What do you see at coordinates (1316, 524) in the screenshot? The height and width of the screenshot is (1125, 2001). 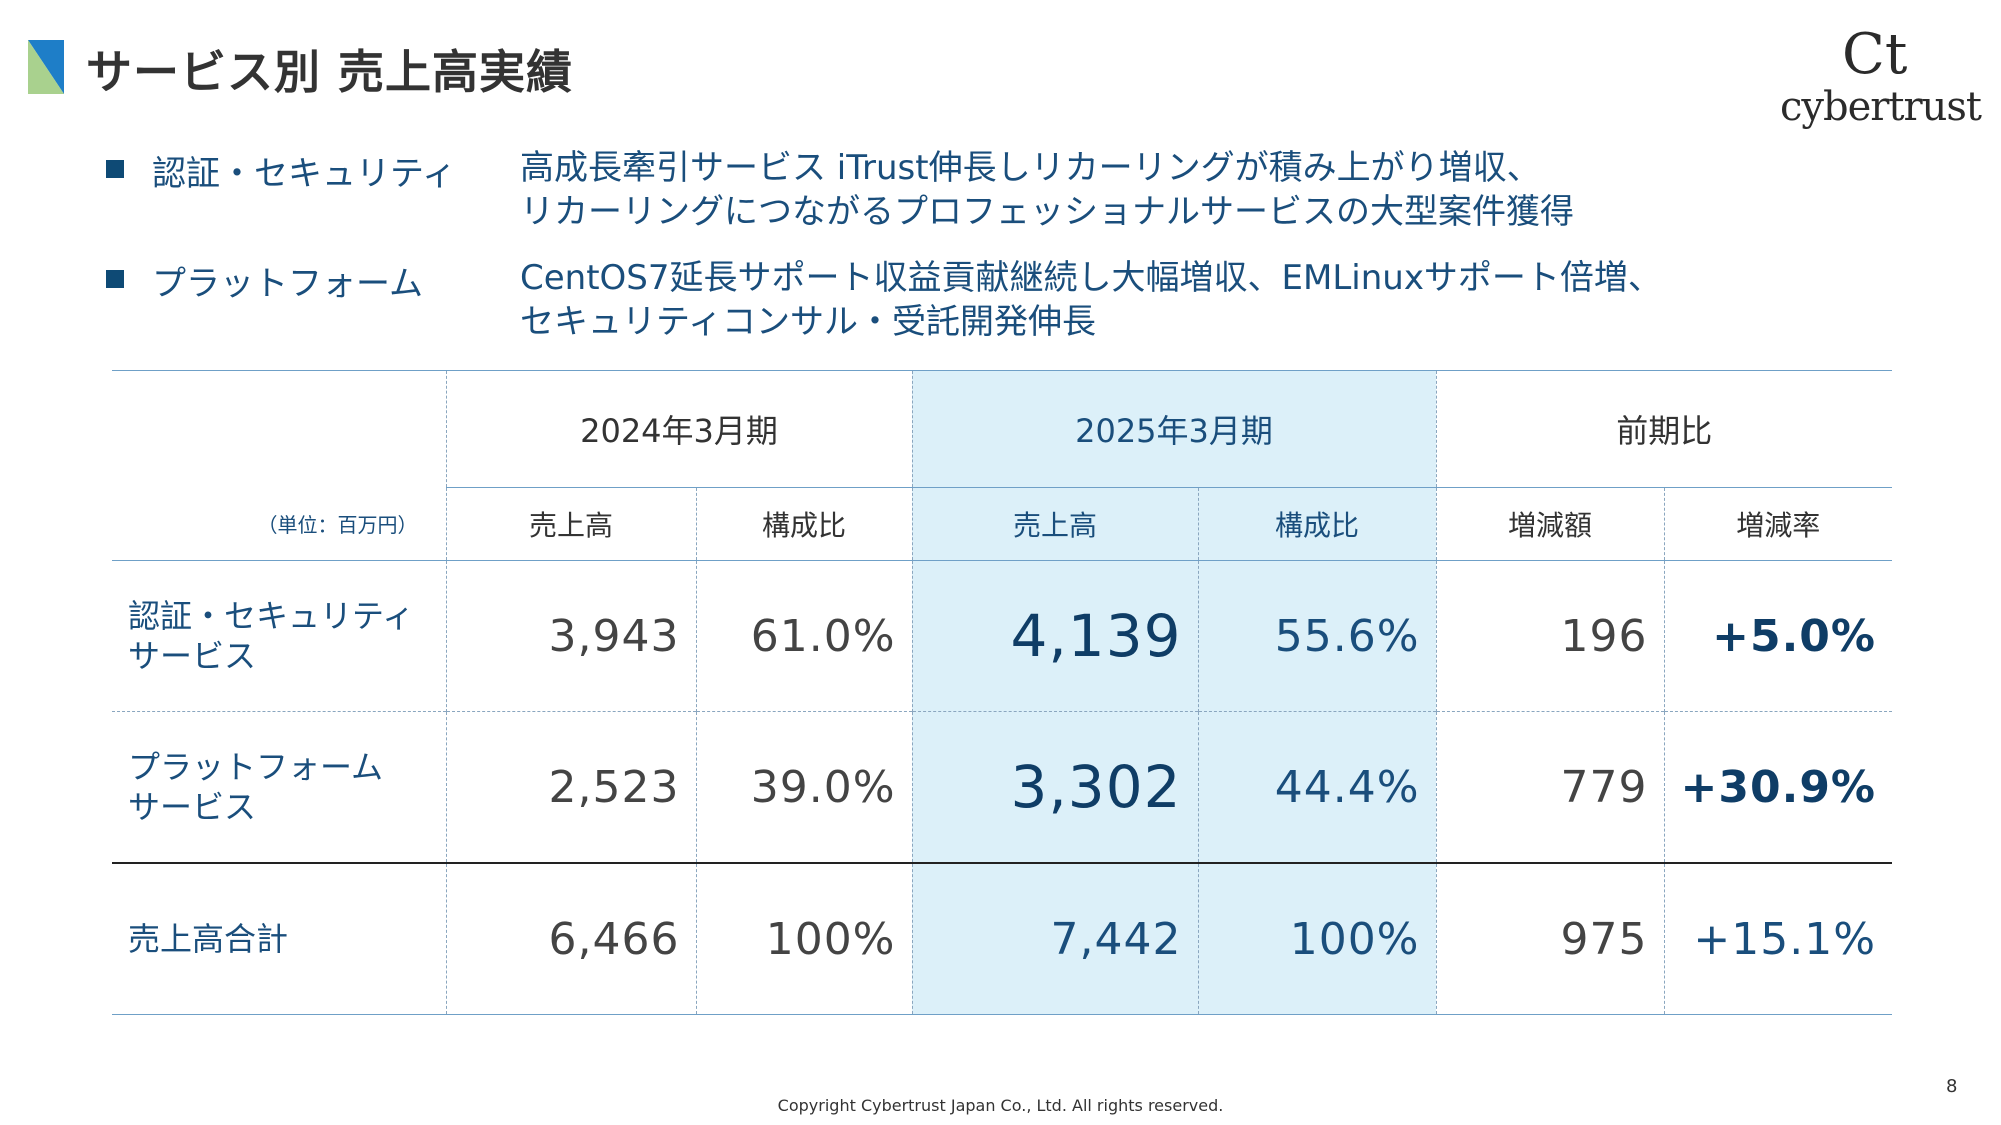 I see `subheader-ratio-2025: 構成比` at bounding box center [1316, 524].